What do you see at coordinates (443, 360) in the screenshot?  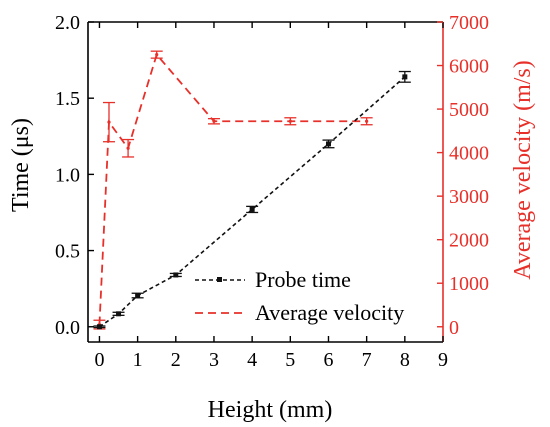 I see `x-tick-label: 9` at bounding box center [443, 360].